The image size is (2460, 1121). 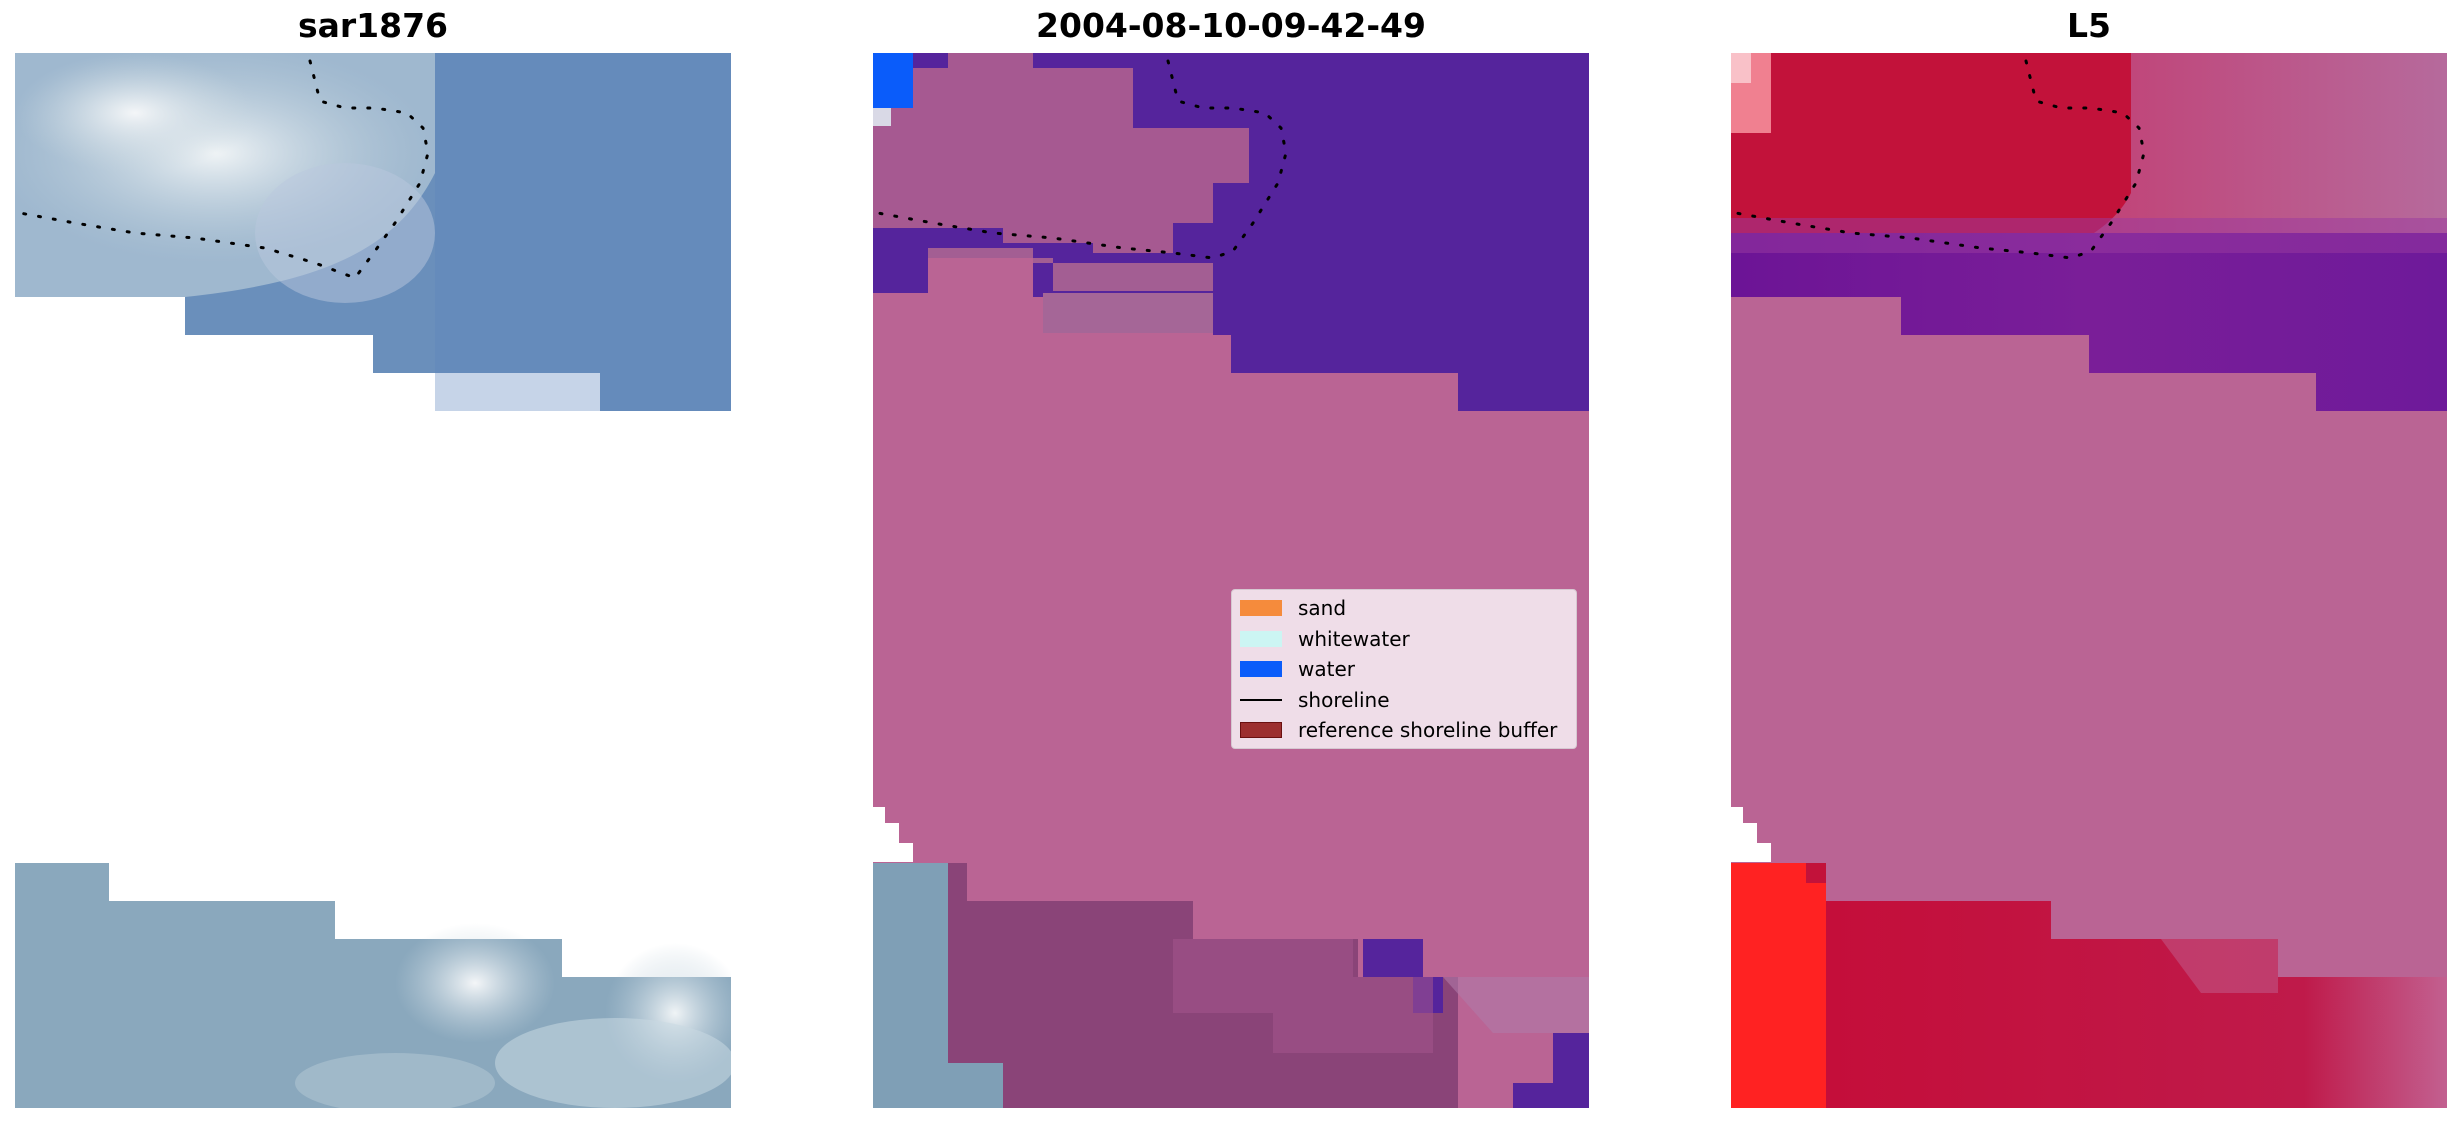 I want to click on shoreline-dots-classification, so click(x=1082, y=159).